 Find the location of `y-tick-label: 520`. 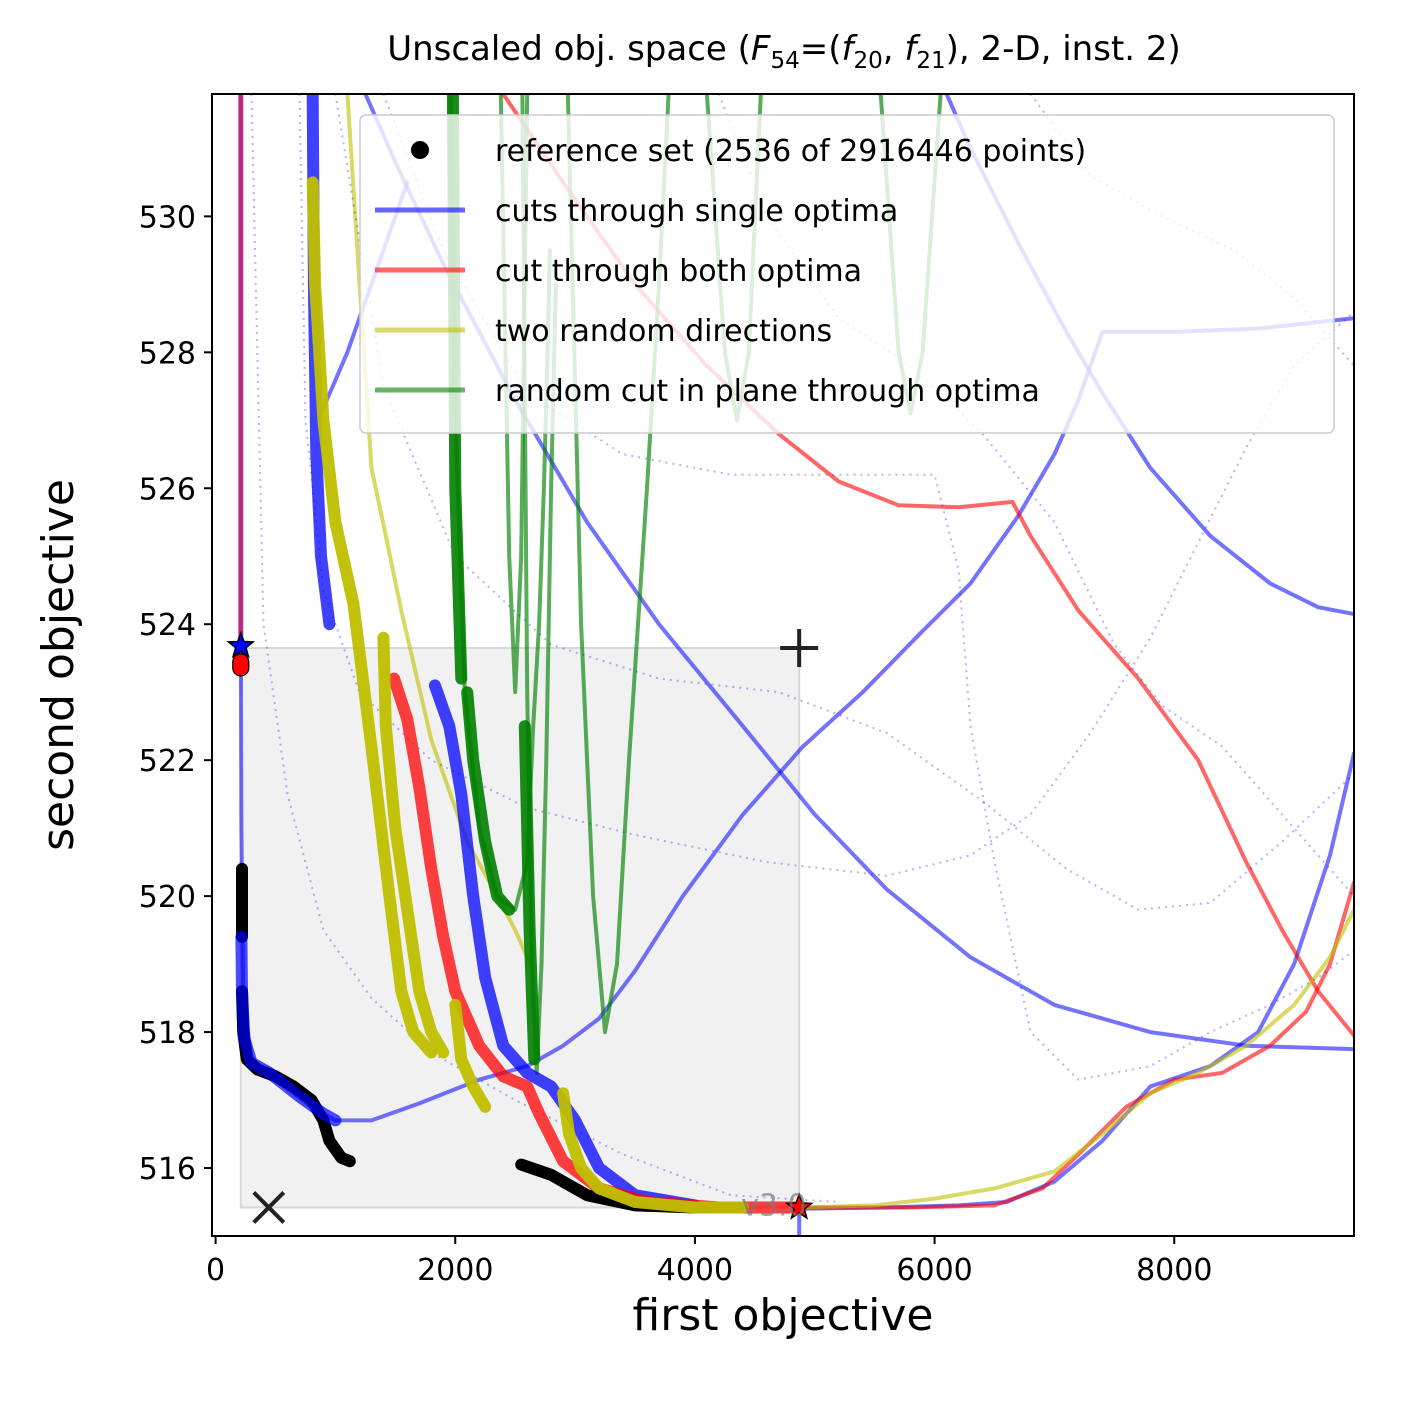

y-tick-label: 520 is located at coordinates (167, 897).